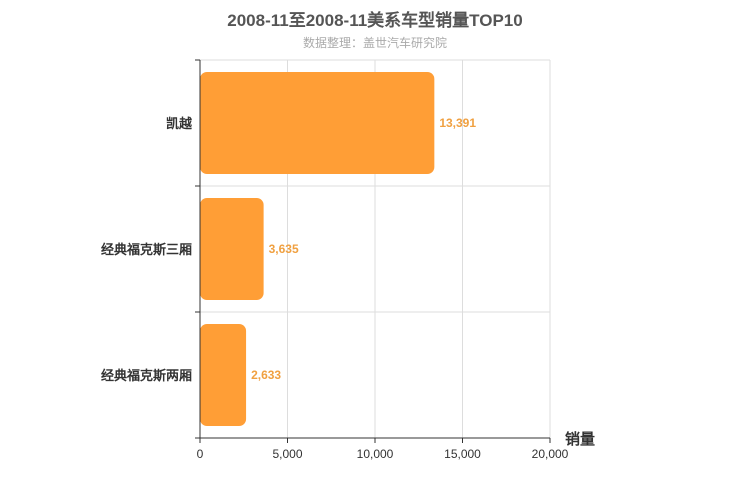 Image resolution: width=750 pixels, height=500 pixels. I want to click on chart-title: 2008-11至2008-11美系车型销量TOP10, so click(375, 20).